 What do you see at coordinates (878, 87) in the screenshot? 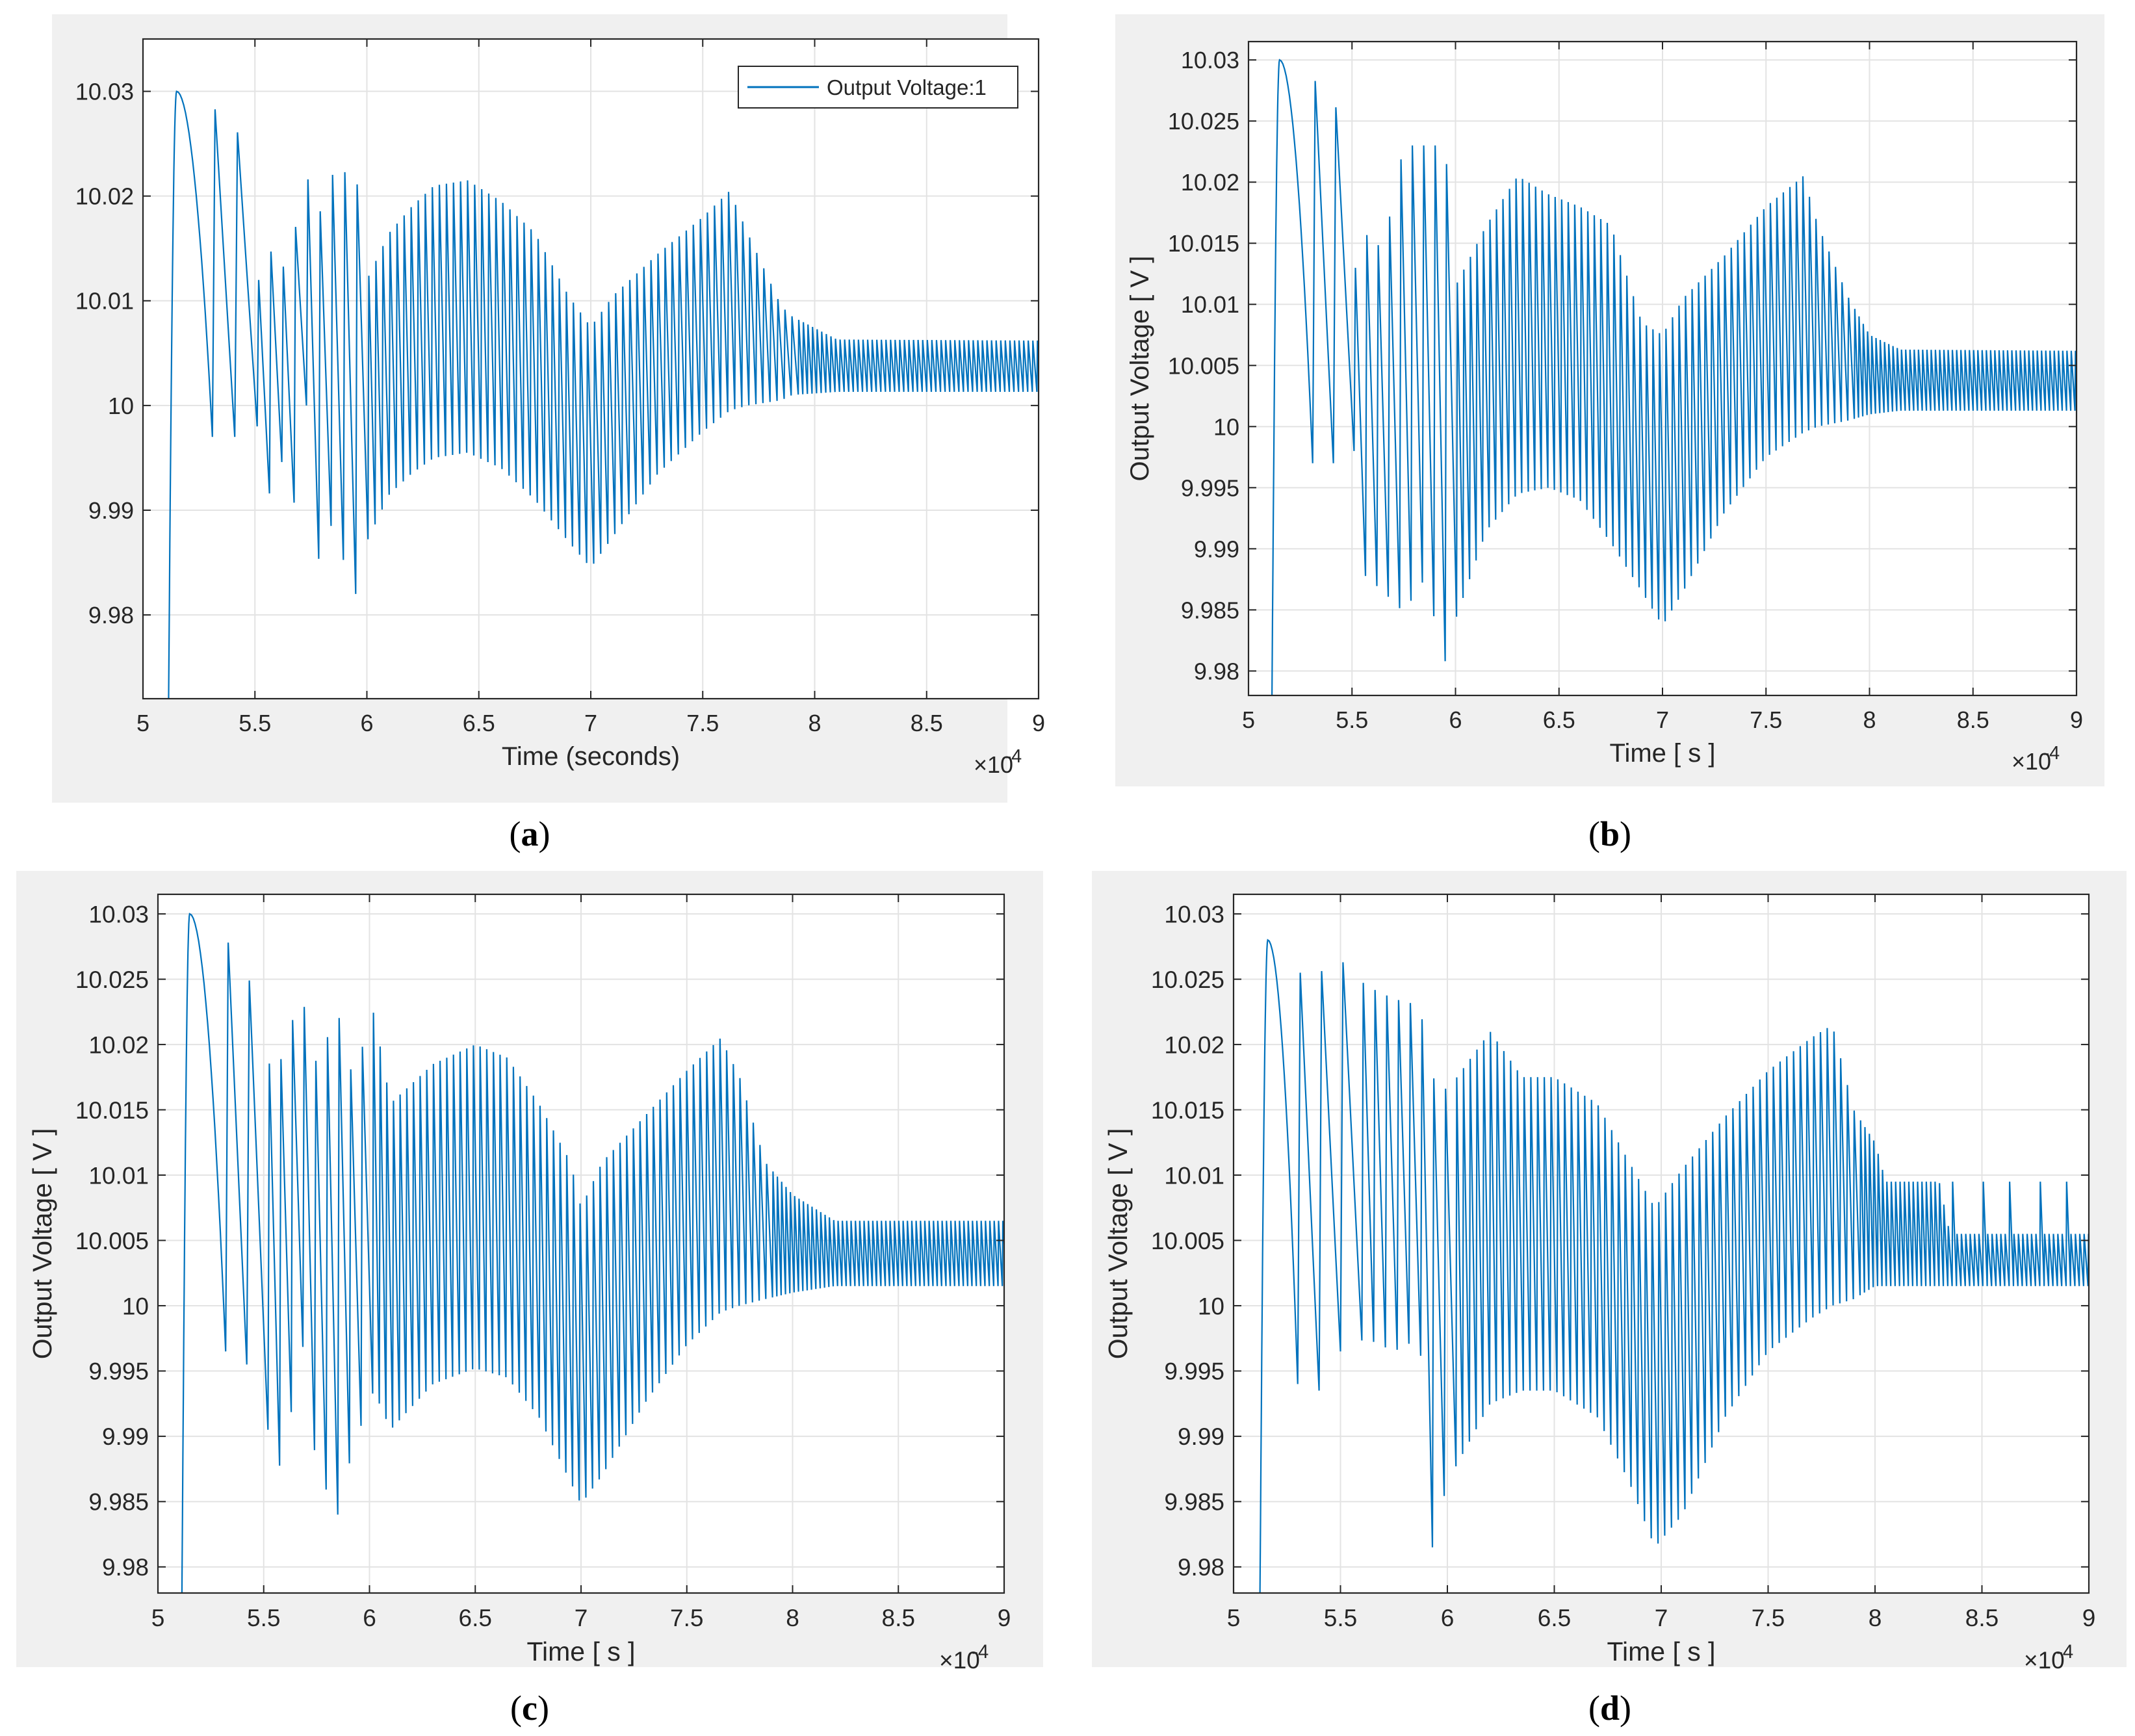
I see `legend: Output Voltage:1` at bounding box center [878, 87].